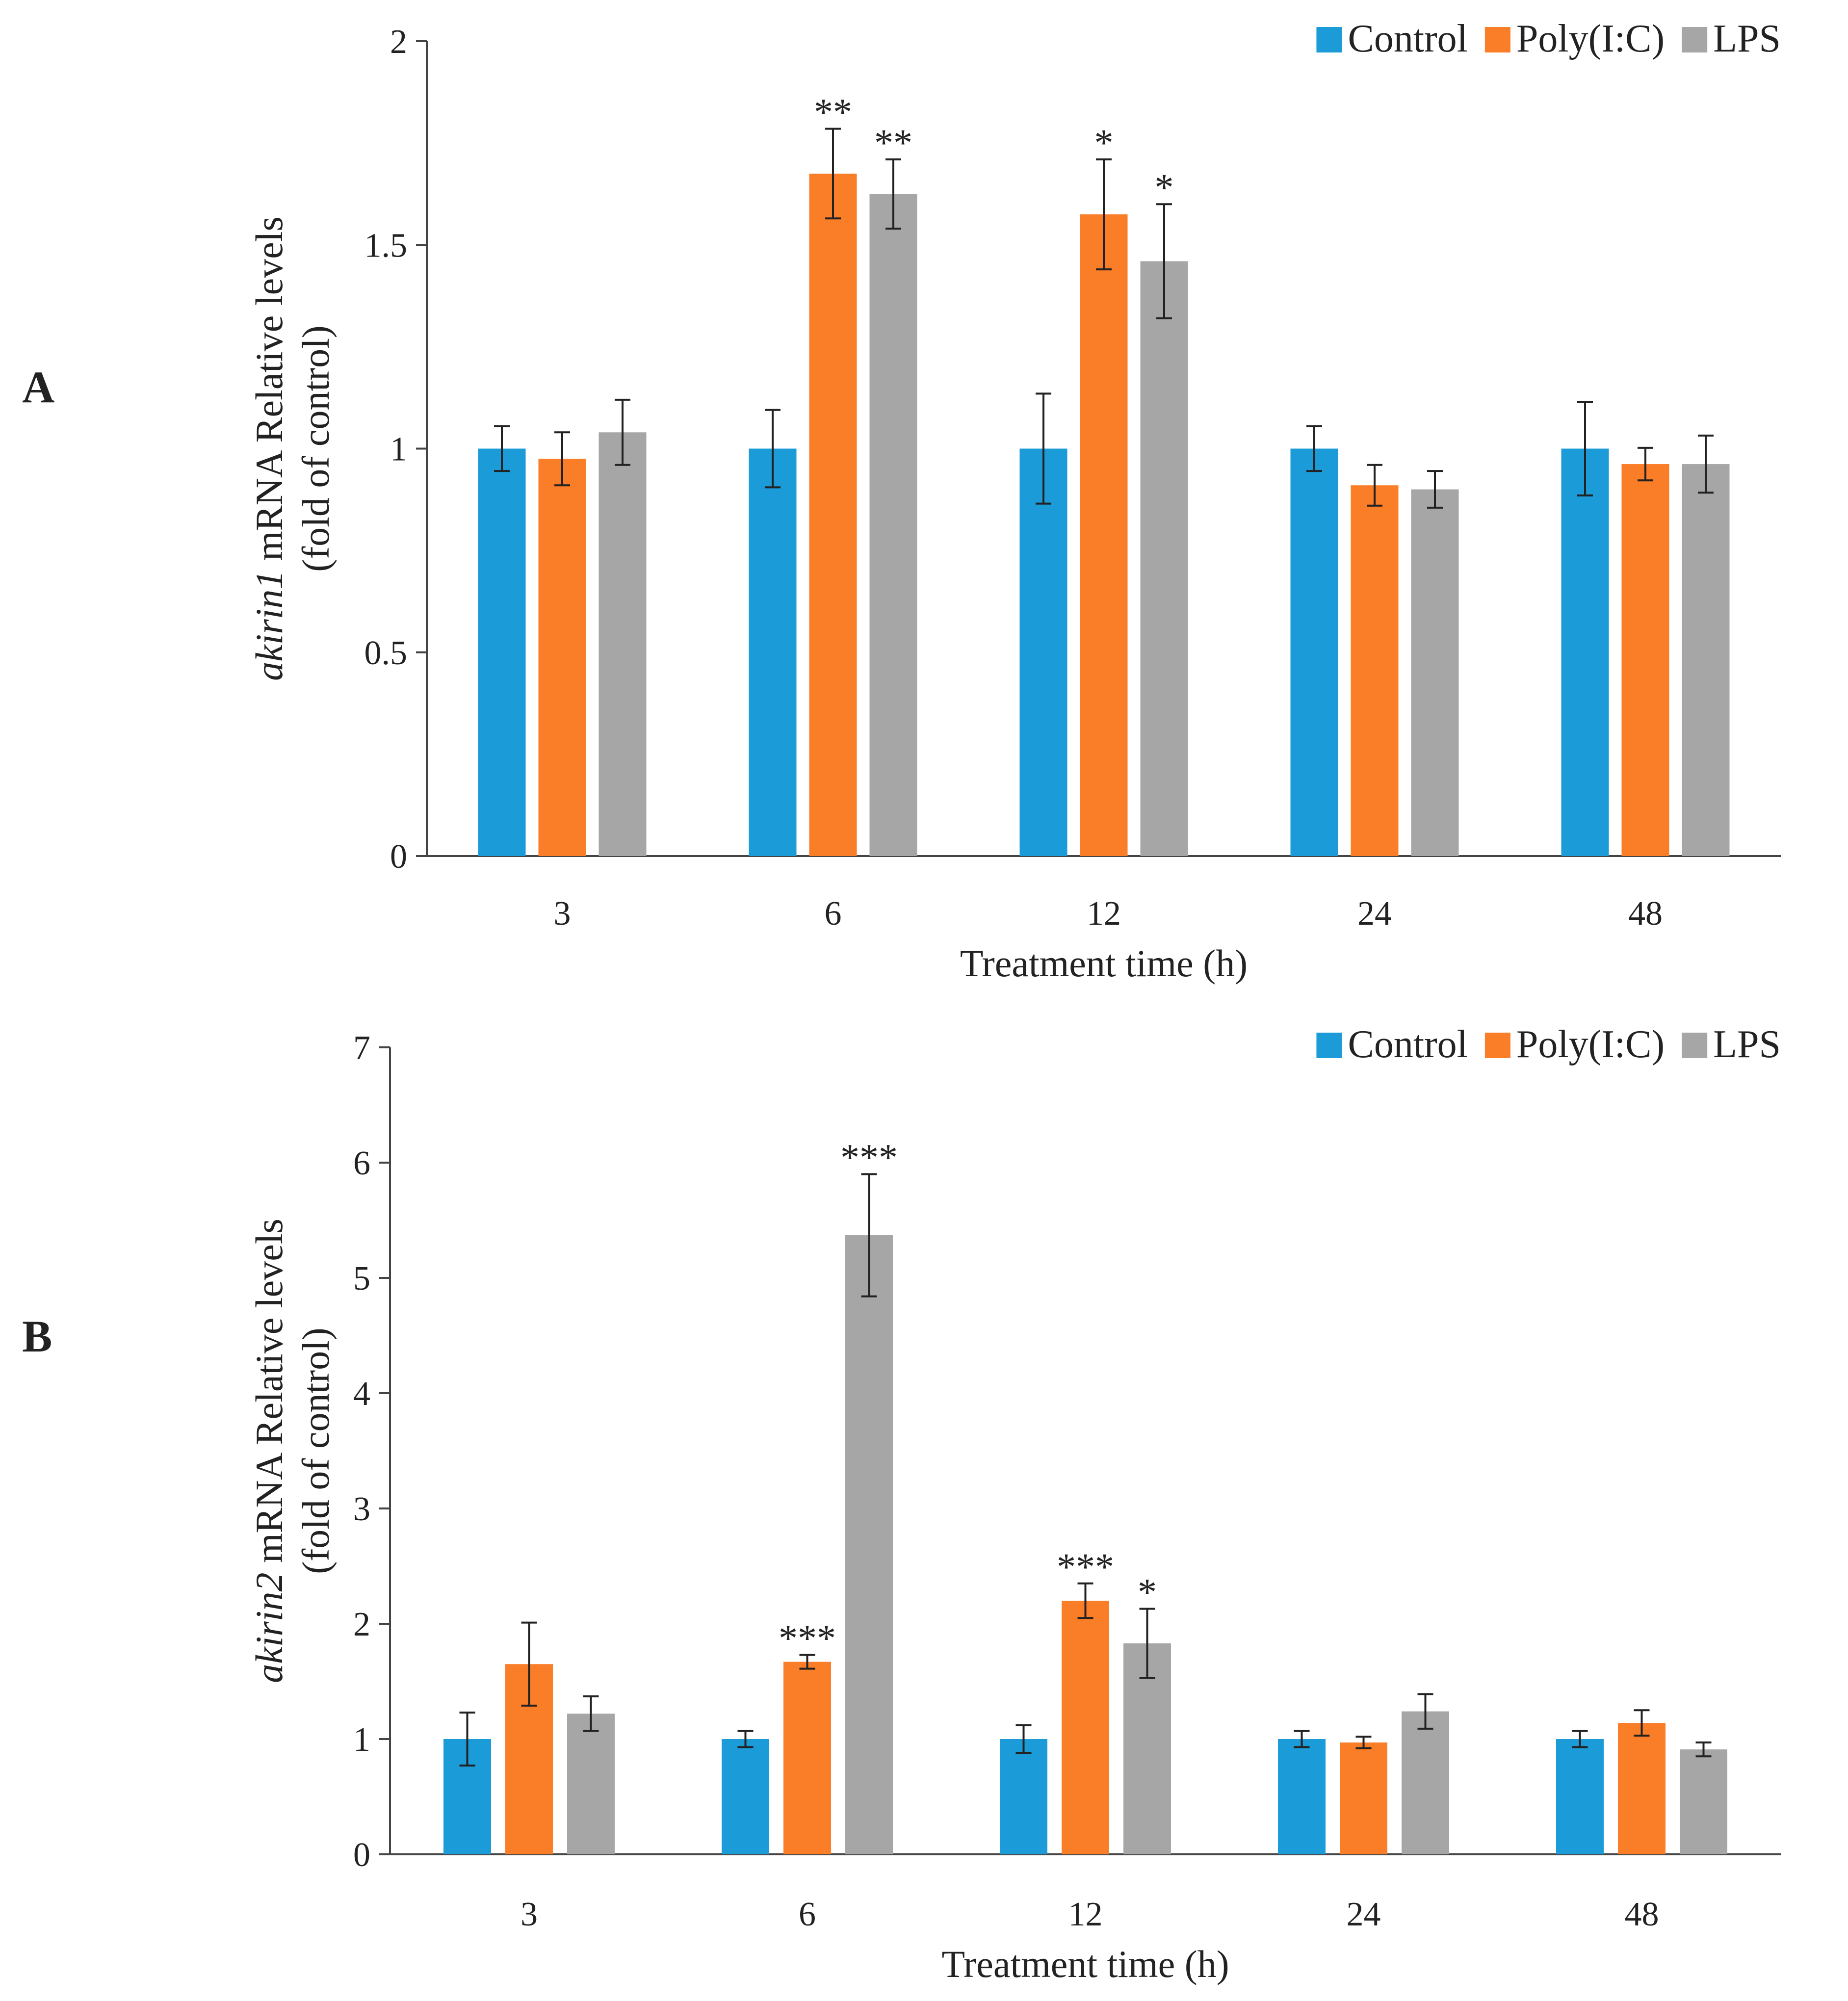  Describe the element at coordinates (269, 626) in the screenshot. I see `y-axis-title-gene: akirin1` at that location.